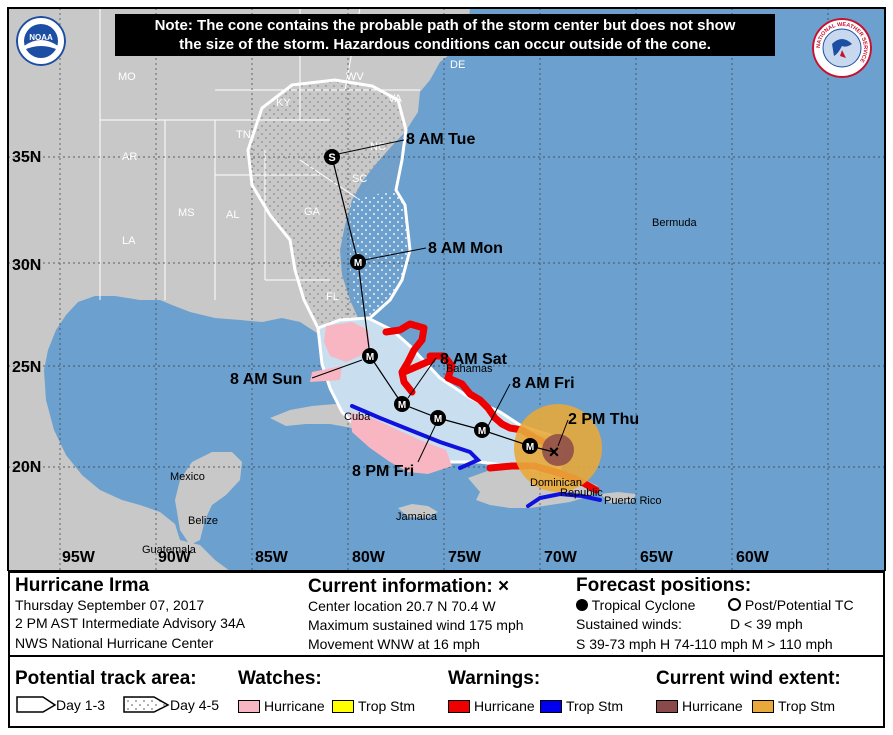 The image size is (893, 735). What do you see at coordinates (129, 241) in the screenshot?
I see `state-label: LA` at bounding box center [129, 241].